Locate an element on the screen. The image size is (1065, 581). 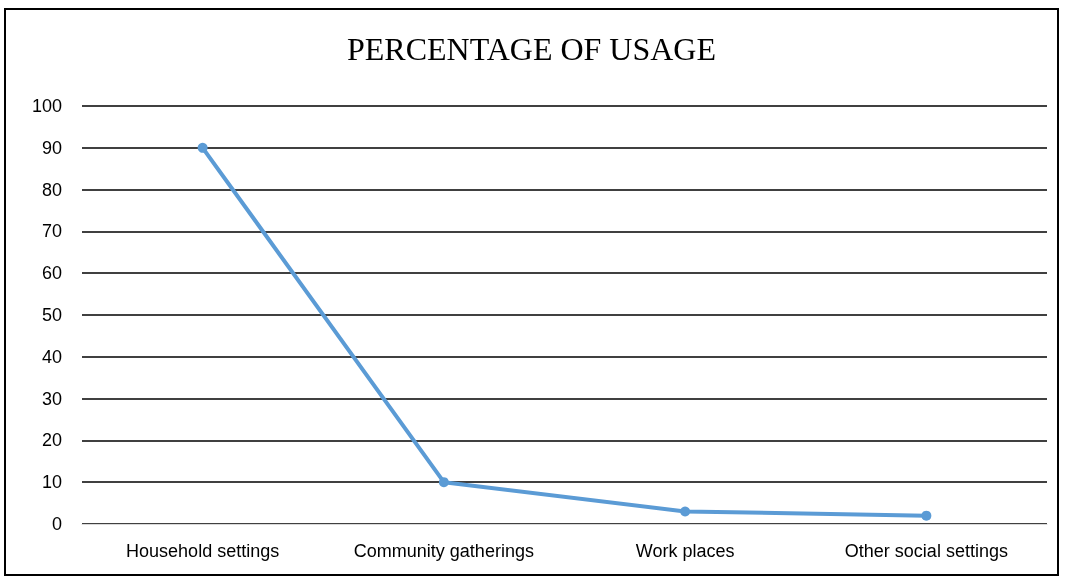
y-tick-label: 10 is located at coordinates (51, 482).